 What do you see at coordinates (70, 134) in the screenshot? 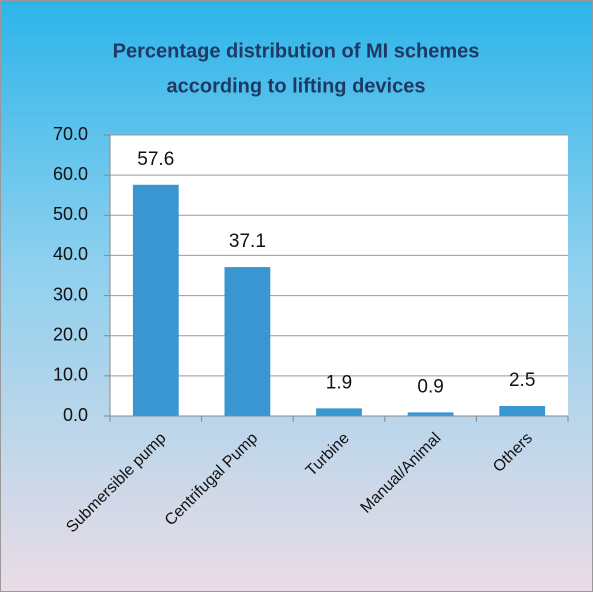
I see `y-tick-label: 70.0` at bounding box center [70, 134].